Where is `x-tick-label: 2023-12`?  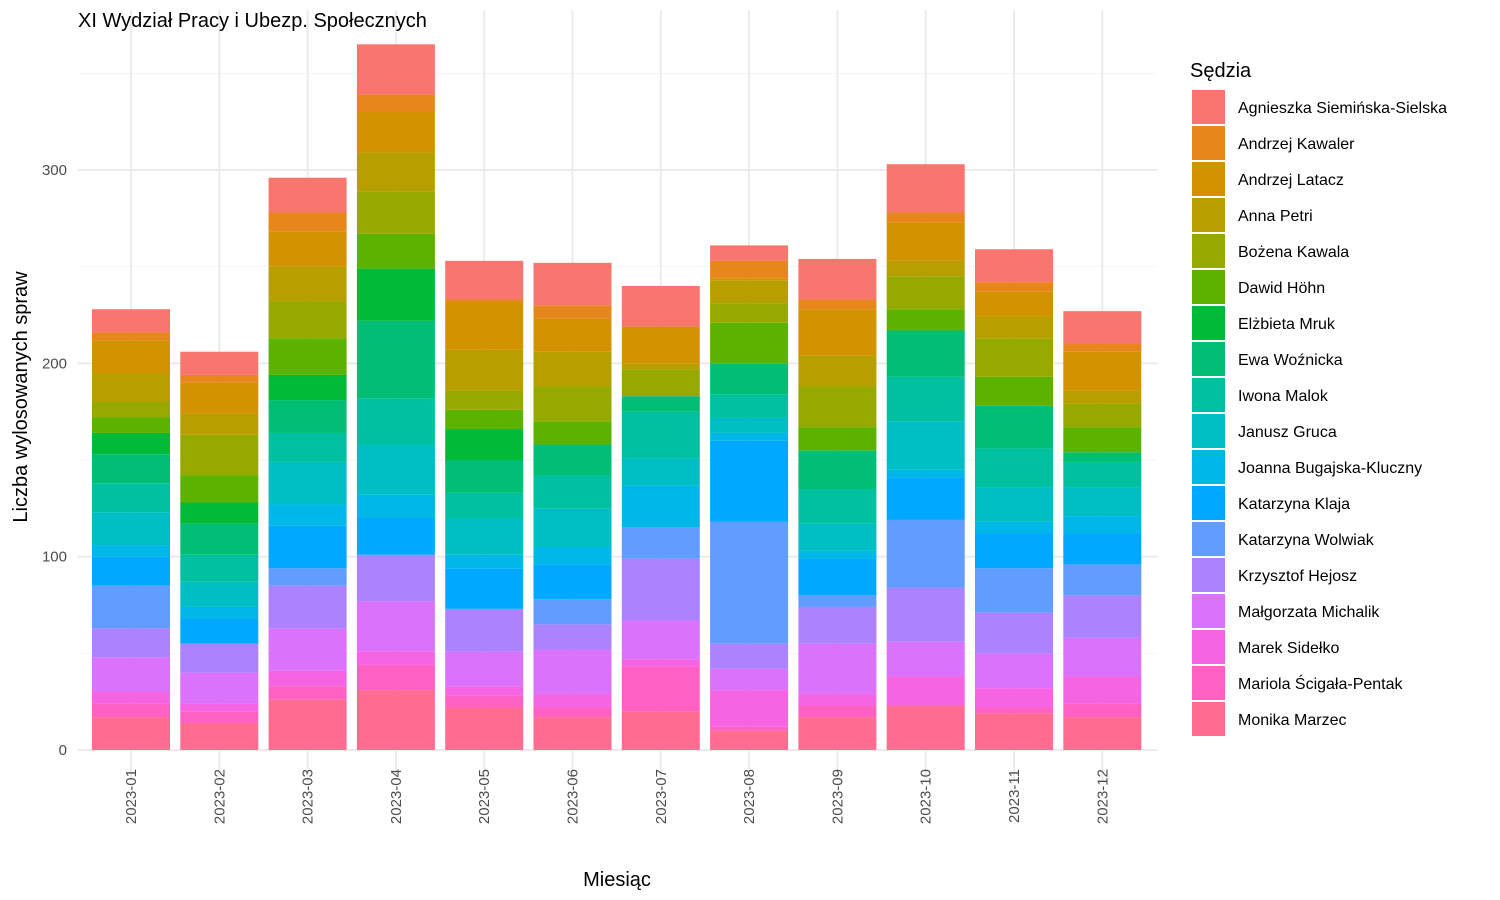 x-tick-label: 2023-12 is located at coordinates (1102, 796).